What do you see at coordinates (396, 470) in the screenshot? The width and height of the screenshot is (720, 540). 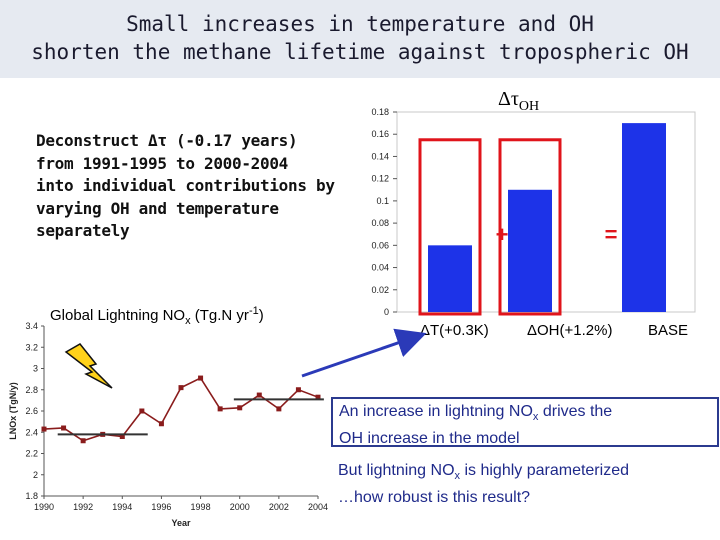 I see `note-line-1a: But lightning NO` at bounding box center [396, 470].